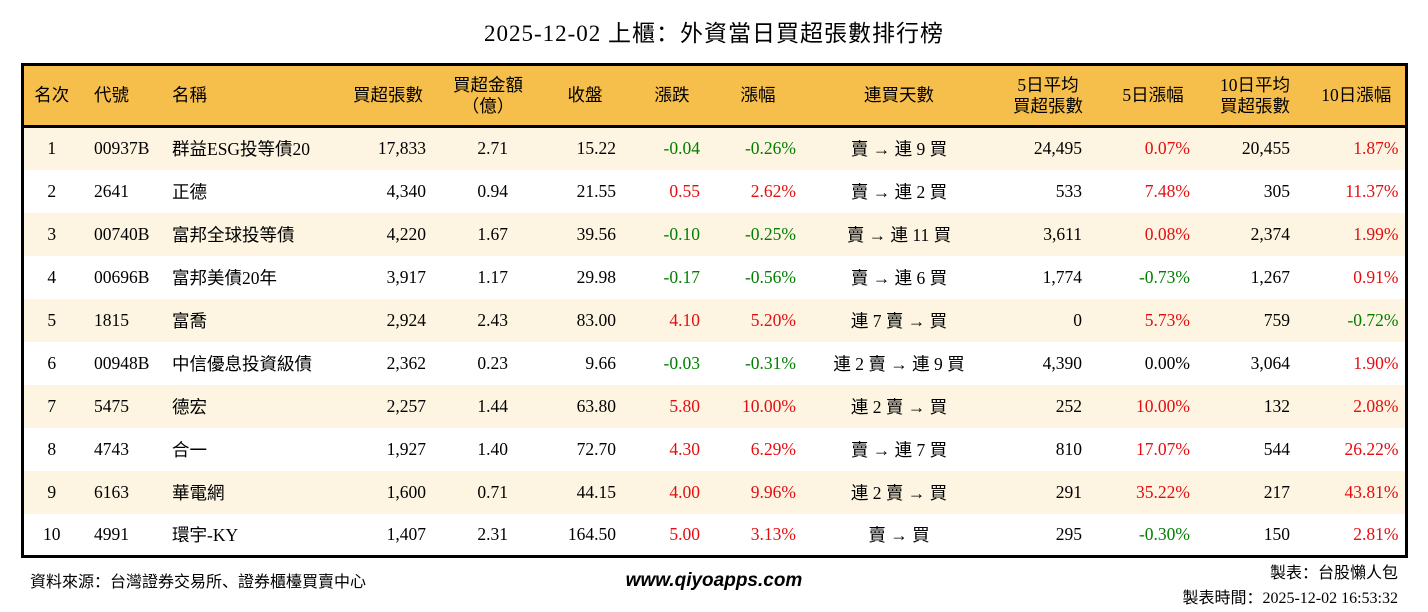 The image size is (1428, 612). I want to click on cell-buy-volume: 2,257, so click(406, 405).